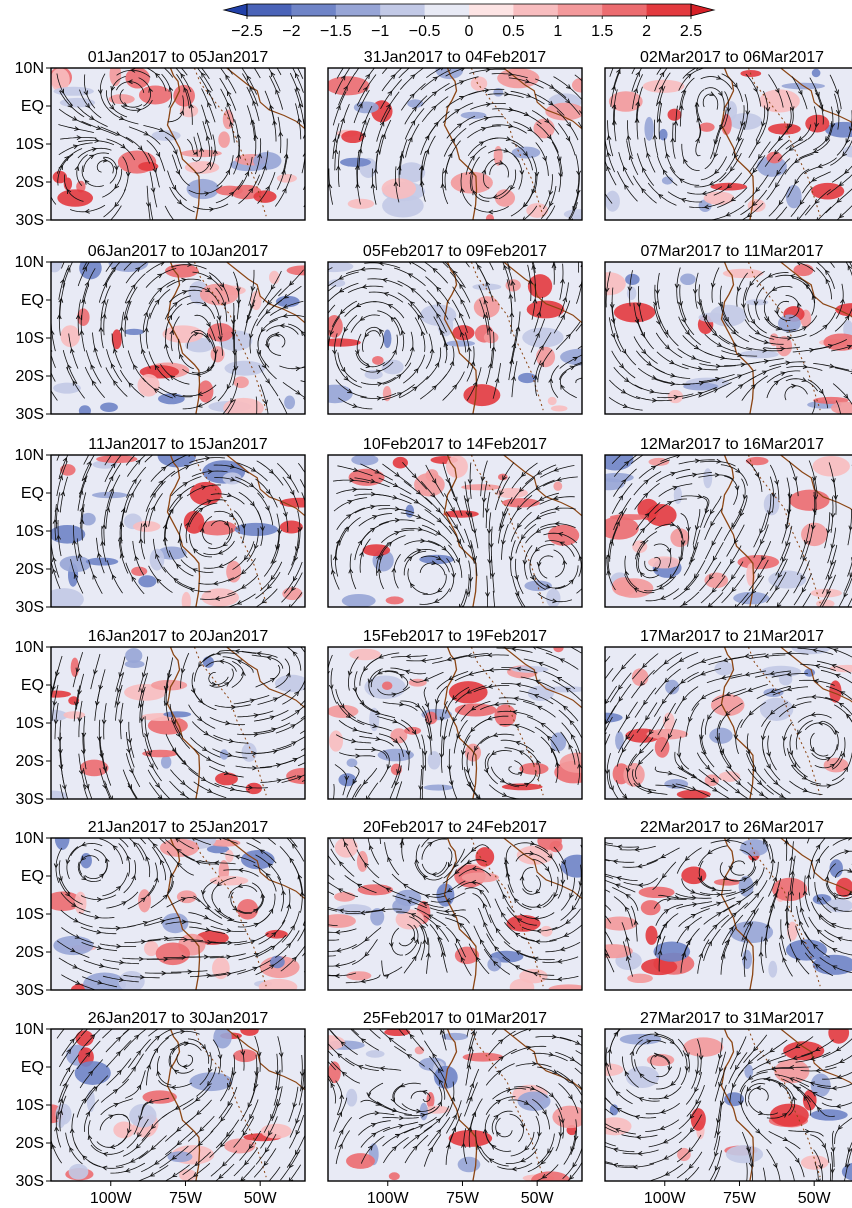  What do you see at coordinates (737, 338) in the screenshot?
I see `coastline` at bounding box center [737, 338].